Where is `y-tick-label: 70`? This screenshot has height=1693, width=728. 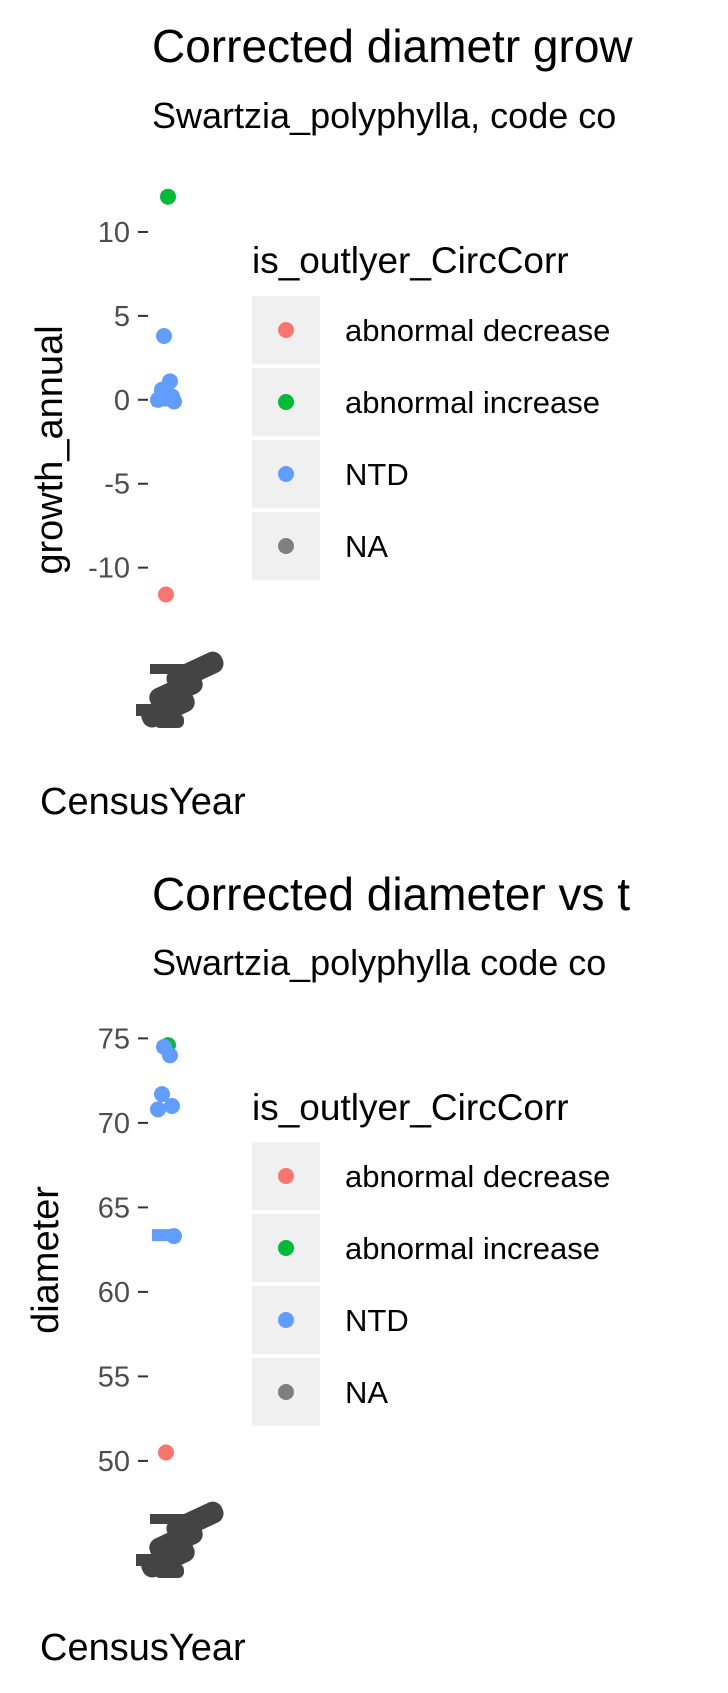 y-tick-label: 70 is located at coordinates (114, 1124).